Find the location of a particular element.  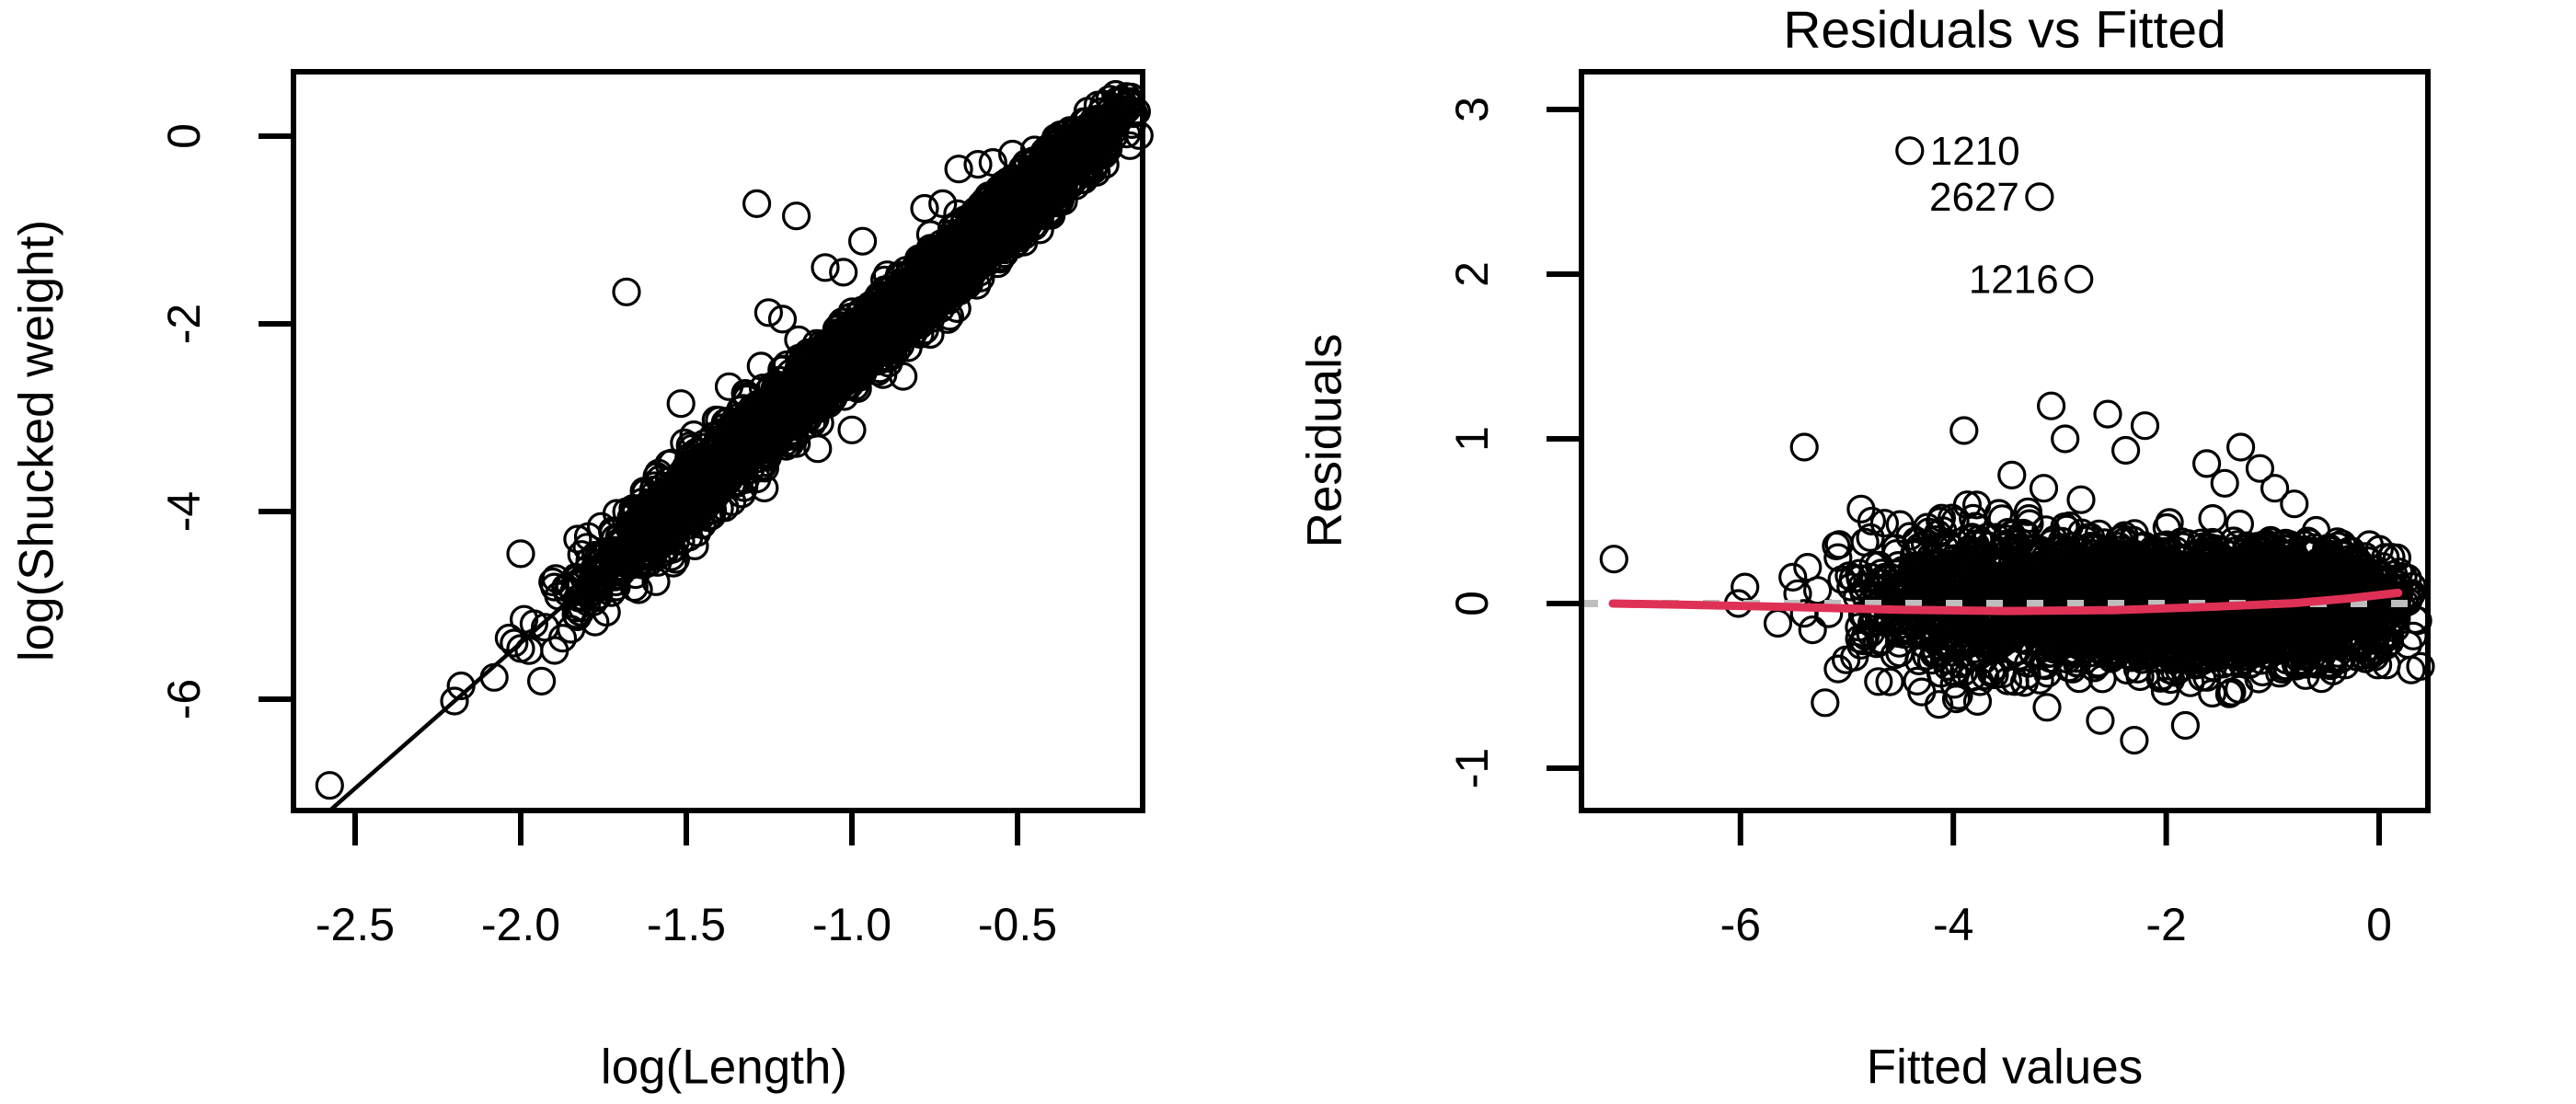

x-tick-label: -2.5 is located at coordinates (355, 924).